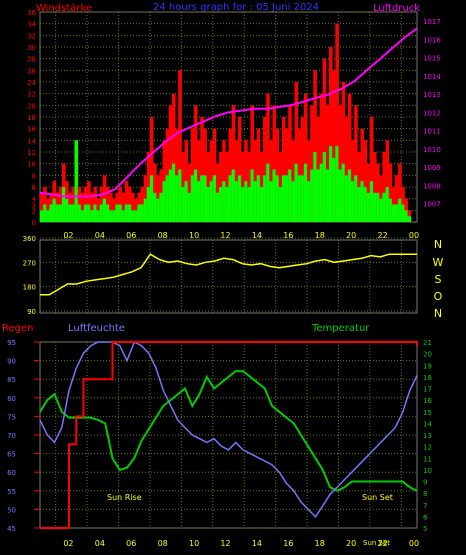  I want to click on wind-x-ticks: 02 04 06 08 10 12 14 16 18 20 22 00, so click(241, 235).